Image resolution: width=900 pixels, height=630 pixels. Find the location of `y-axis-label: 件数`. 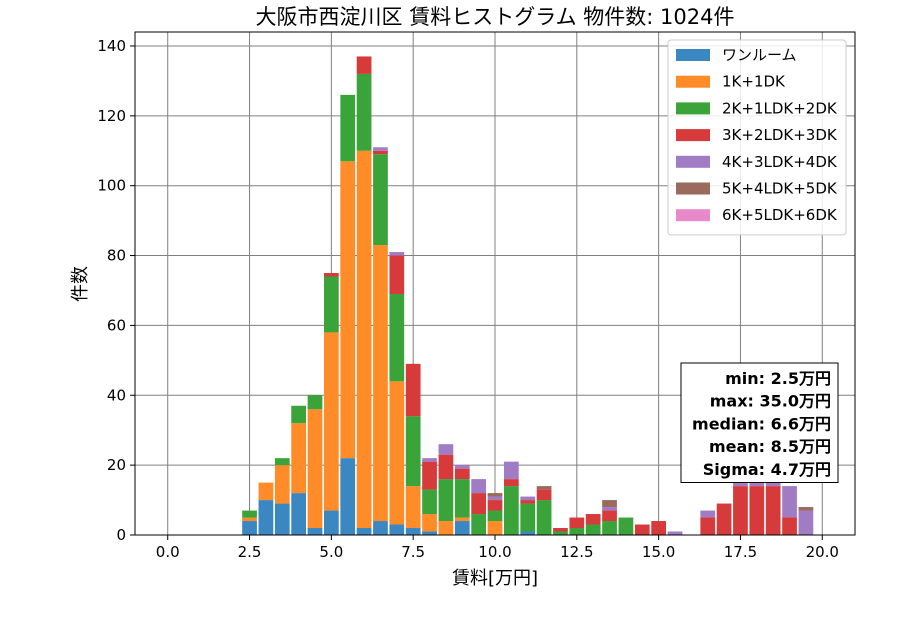

y-axis-label: 件数 is located at coordinates (80, 284).